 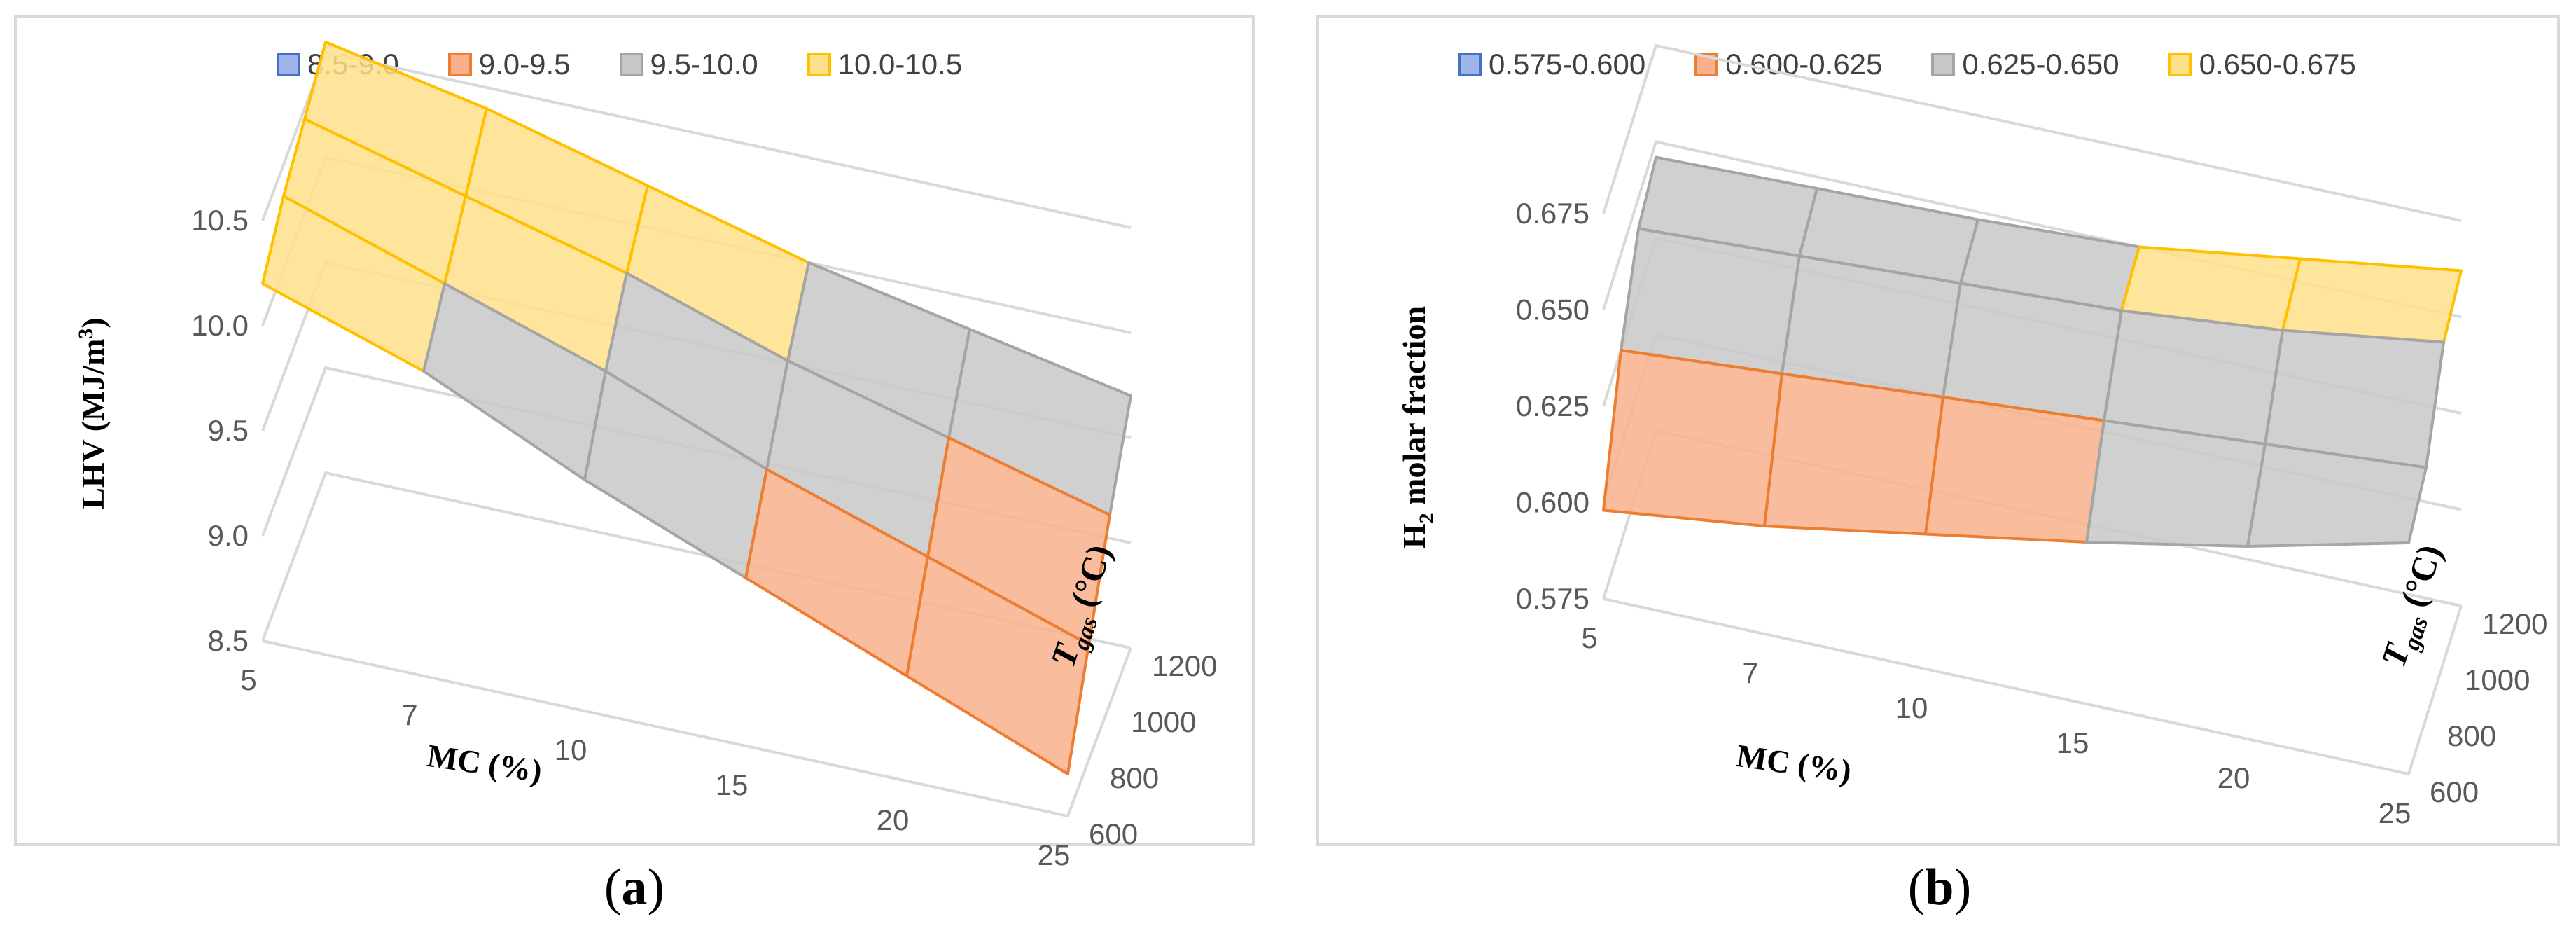 What do you see at coordinates (228, 430) in the screenshot?
I see `y-tick-label: 9.5` at bounding box center [228, 430].